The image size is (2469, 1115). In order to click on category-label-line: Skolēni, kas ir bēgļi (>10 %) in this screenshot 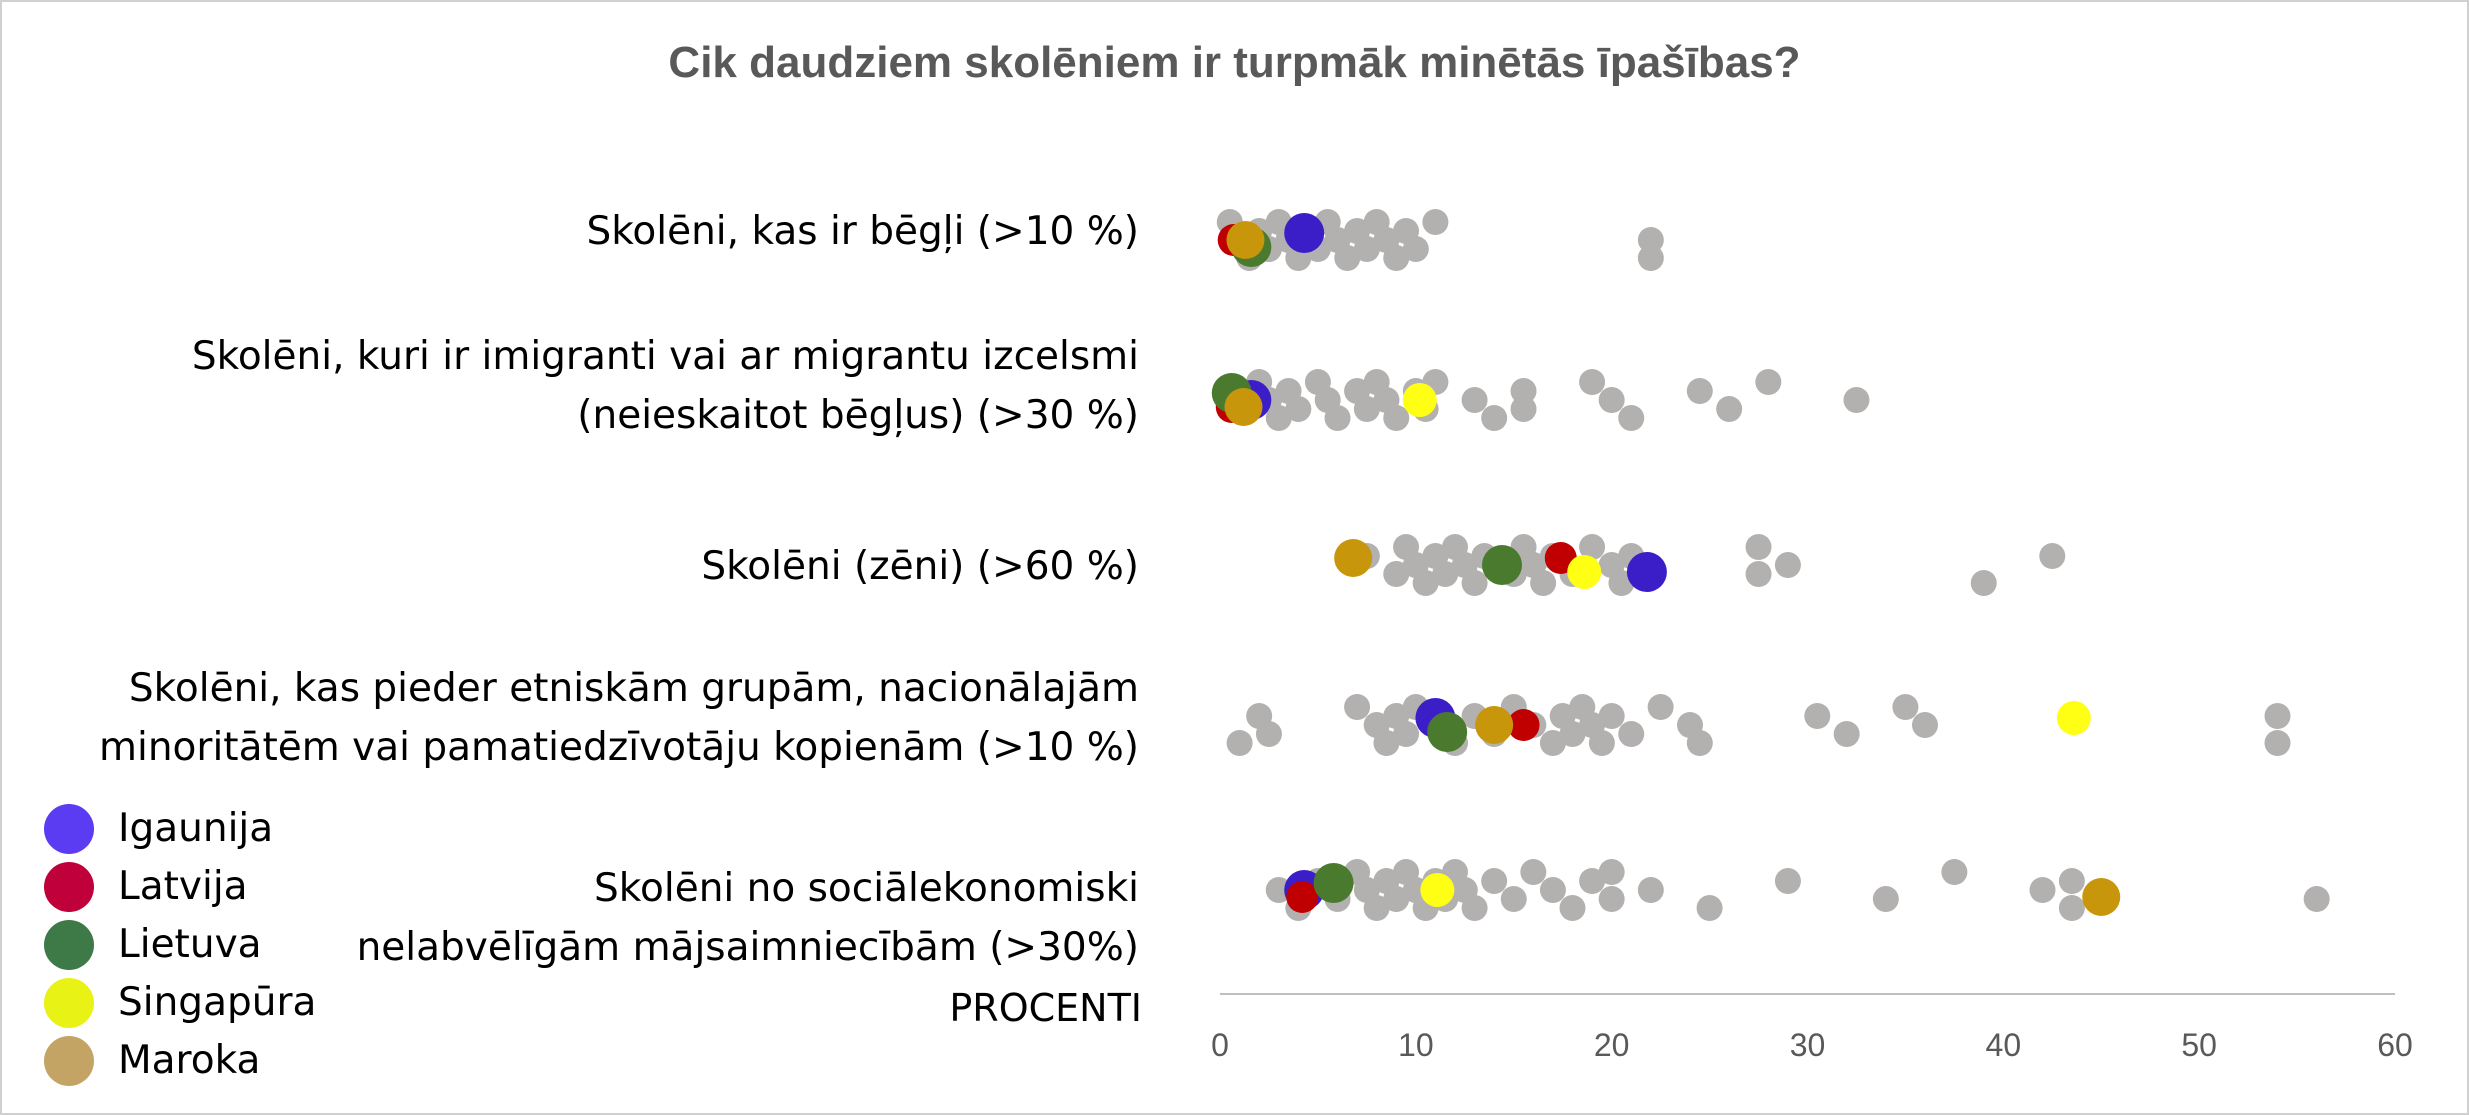, I will do `click(862, 231)`.